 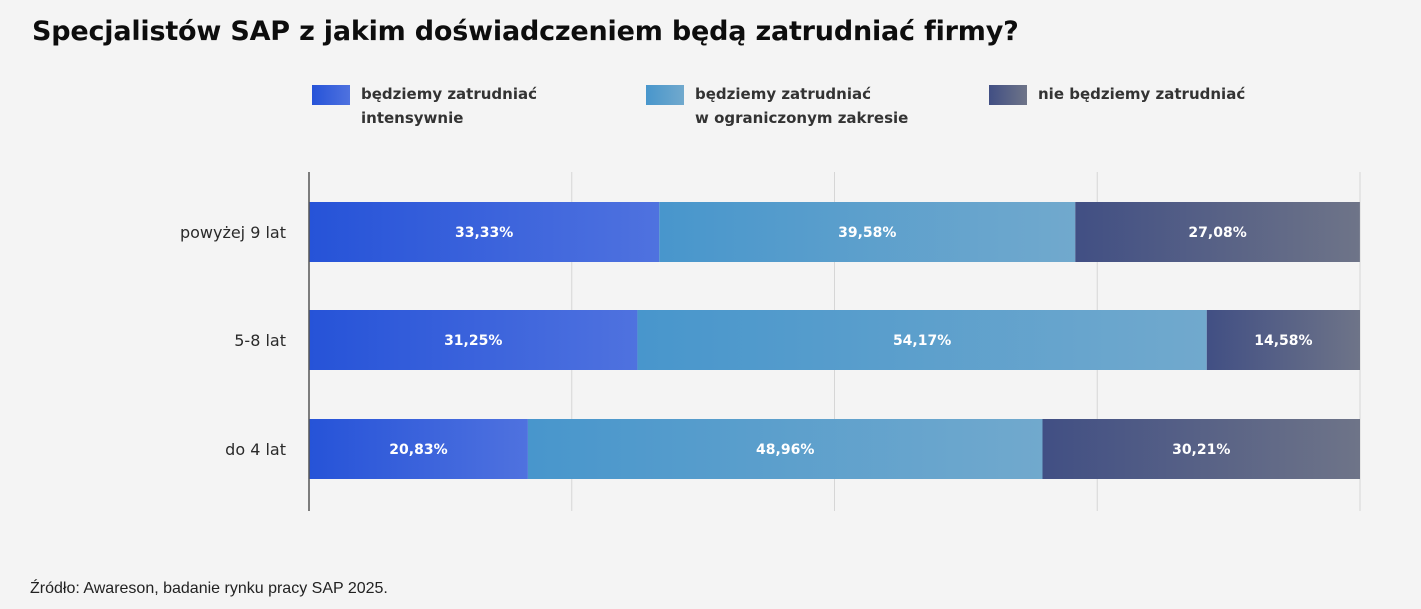 I want to click on data-label-2-0: 20,83%, so click(x=418, y=450).